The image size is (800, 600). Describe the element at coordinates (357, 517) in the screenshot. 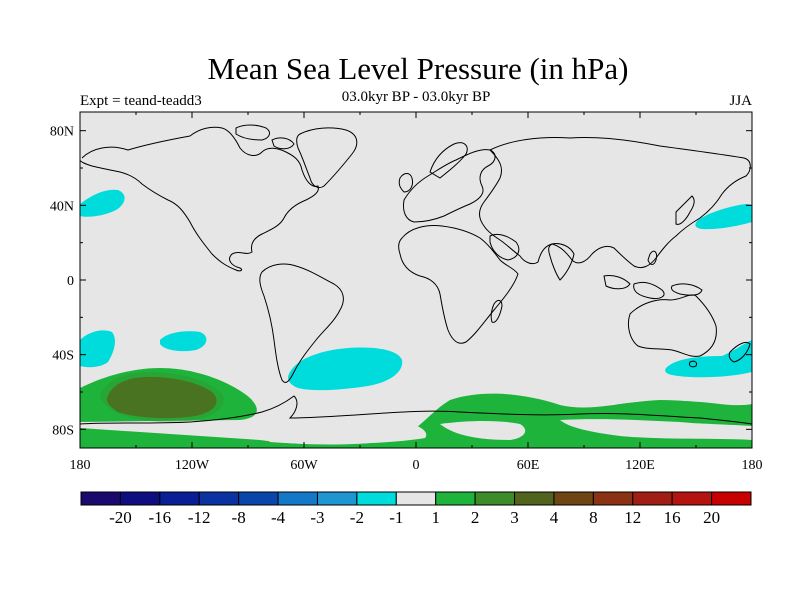

I see `colorbar-label: -2` at that location.